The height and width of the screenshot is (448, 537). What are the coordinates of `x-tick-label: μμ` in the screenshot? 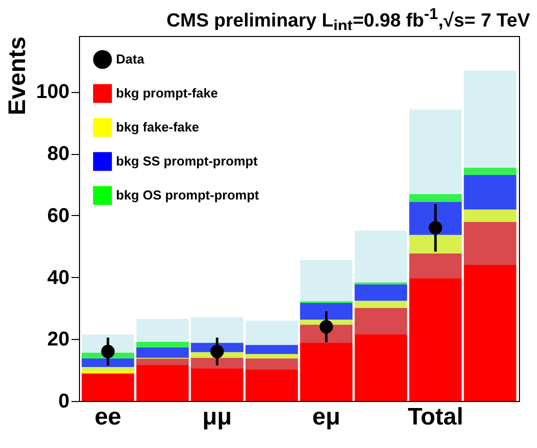 It's located at (217, 417).